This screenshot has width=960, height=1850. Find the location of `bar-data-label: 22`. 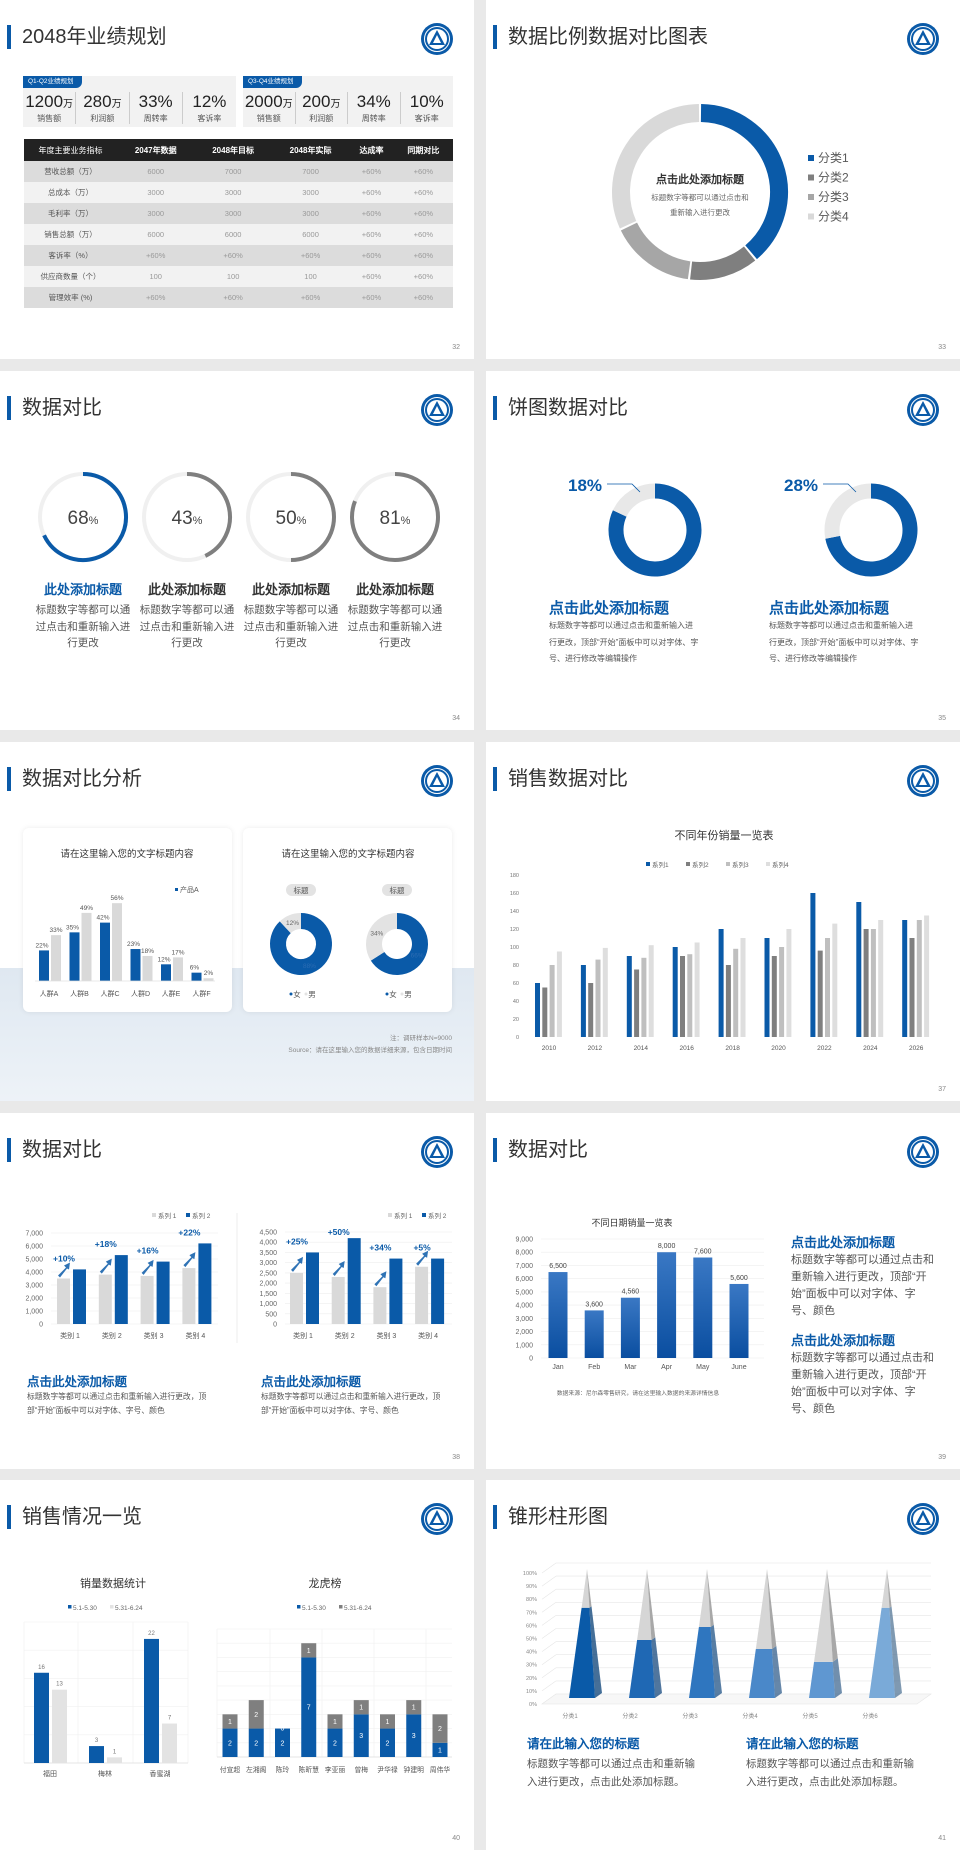

bar-data-label: 22 is located at coordinates (151, 1634).